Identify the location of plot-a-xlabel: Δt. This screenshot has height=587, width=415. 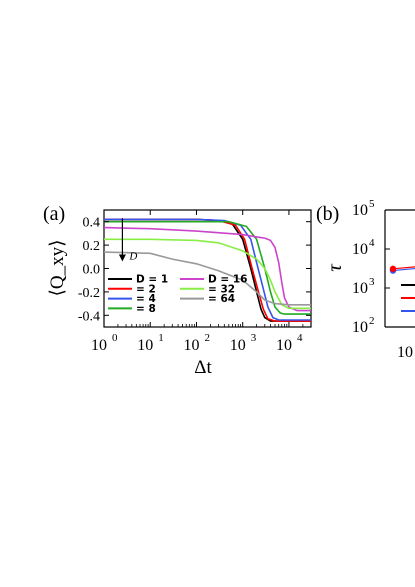
(203, 367).